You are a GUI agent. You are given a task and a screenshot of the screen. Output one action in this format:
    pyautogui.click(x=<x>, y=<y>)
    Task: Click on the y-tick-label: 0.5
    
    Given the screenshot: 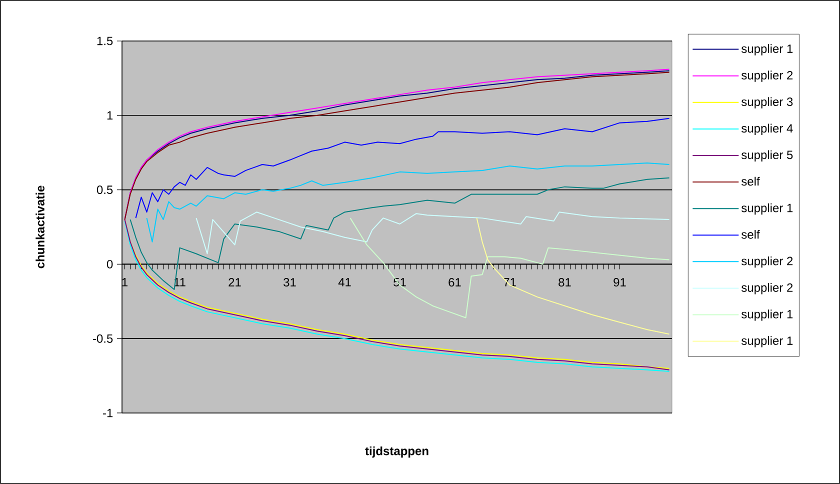 What is the action you would take?
    pyautogui.click(x=104, y=190)
    